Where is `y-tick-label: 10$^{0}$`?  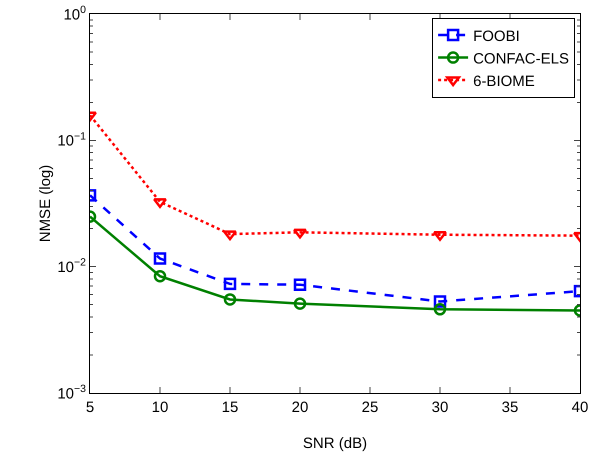
y-tick-label: 10$^{0}$ is located at coordinates (74, 14).